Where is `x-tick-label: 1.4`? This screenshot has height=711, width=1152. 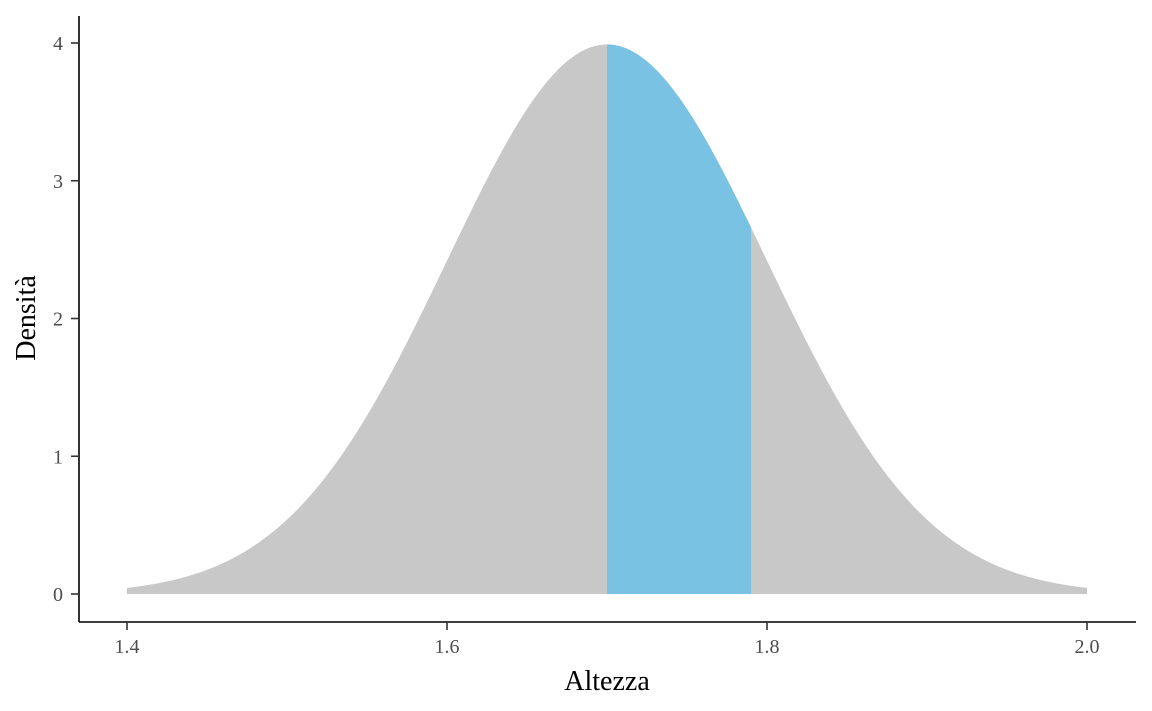
x-tick-label: 1.4 is located at coordinates (127, 647).